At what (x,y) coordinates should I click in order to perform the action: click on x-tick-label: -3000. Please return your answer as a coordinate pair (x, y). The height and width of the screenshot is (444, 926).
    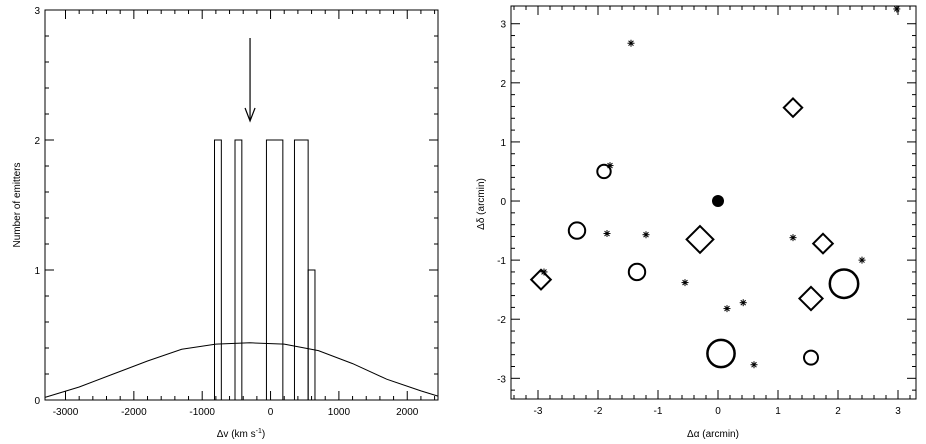
    Looking at the image, I should click on (66, 412).